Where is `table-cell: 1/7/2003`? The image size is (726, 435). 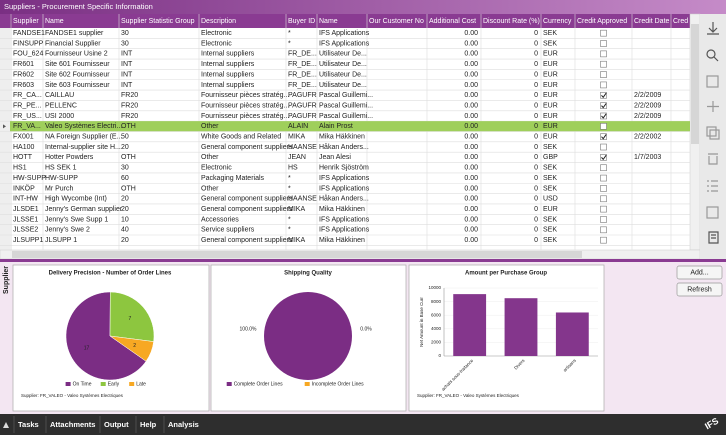 table-cell: 1/7/2003 is located at coordinates (647, 157).